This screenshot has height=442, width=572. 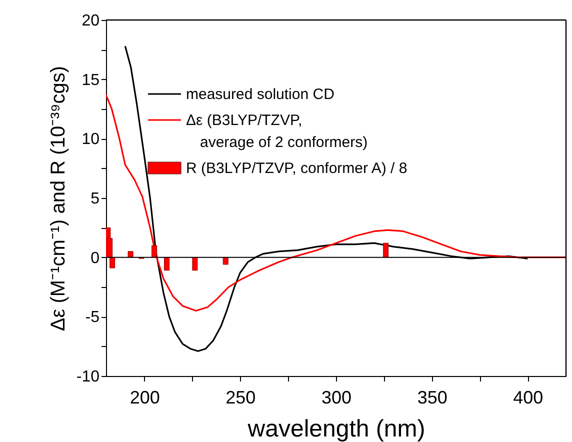 I want to click on x-tick-label: 300, so click(x=336, y=398).